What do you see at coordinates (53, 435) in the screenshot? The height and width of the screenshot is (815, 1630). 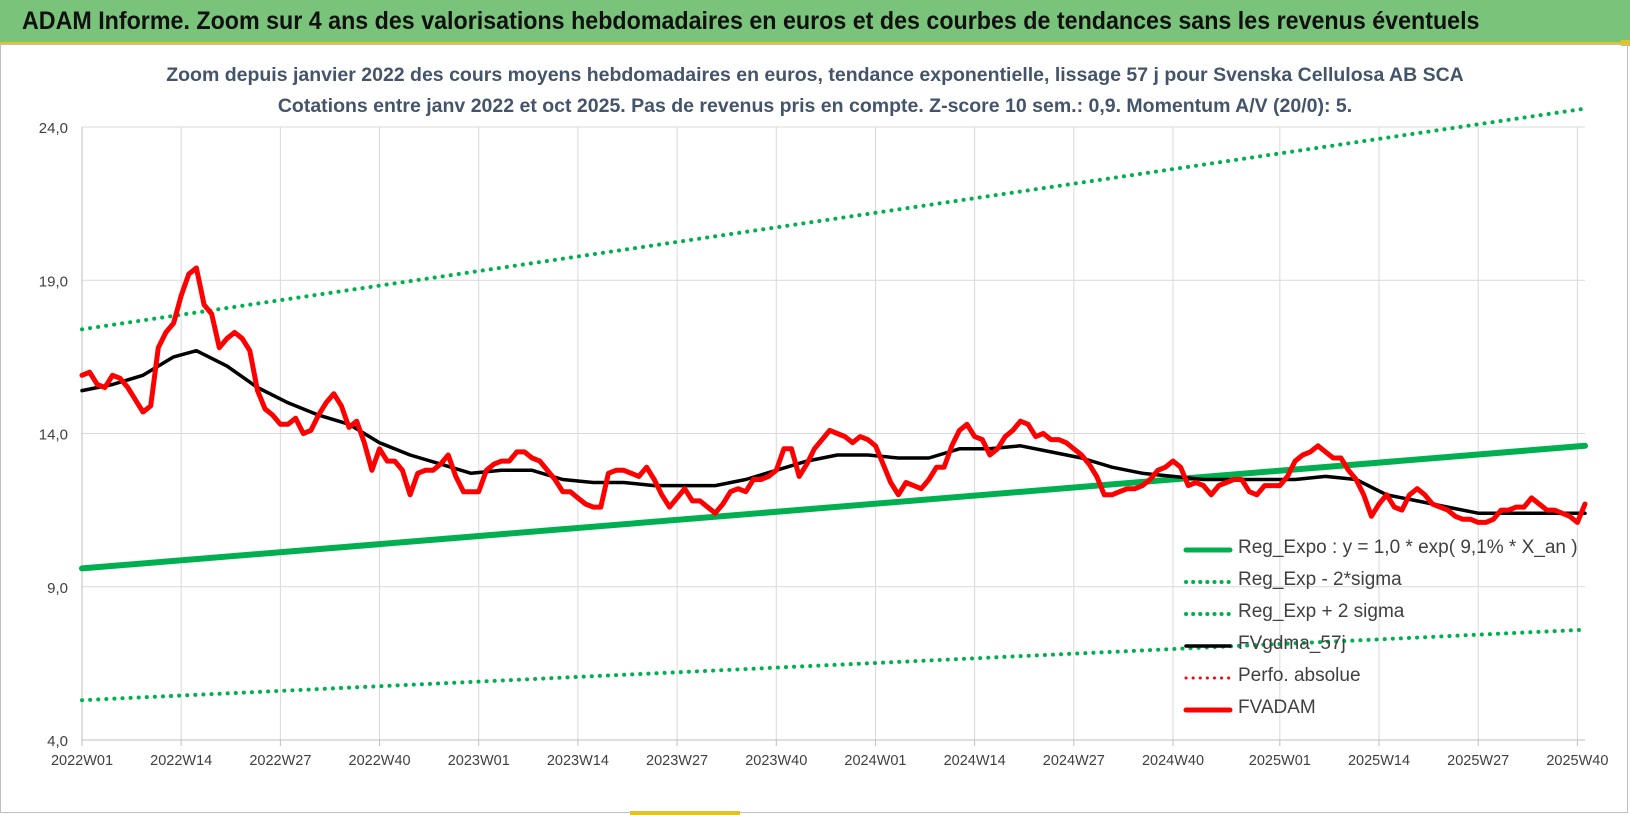 I see `y-tick-label: 14,0` at bounding box center [53, 435].